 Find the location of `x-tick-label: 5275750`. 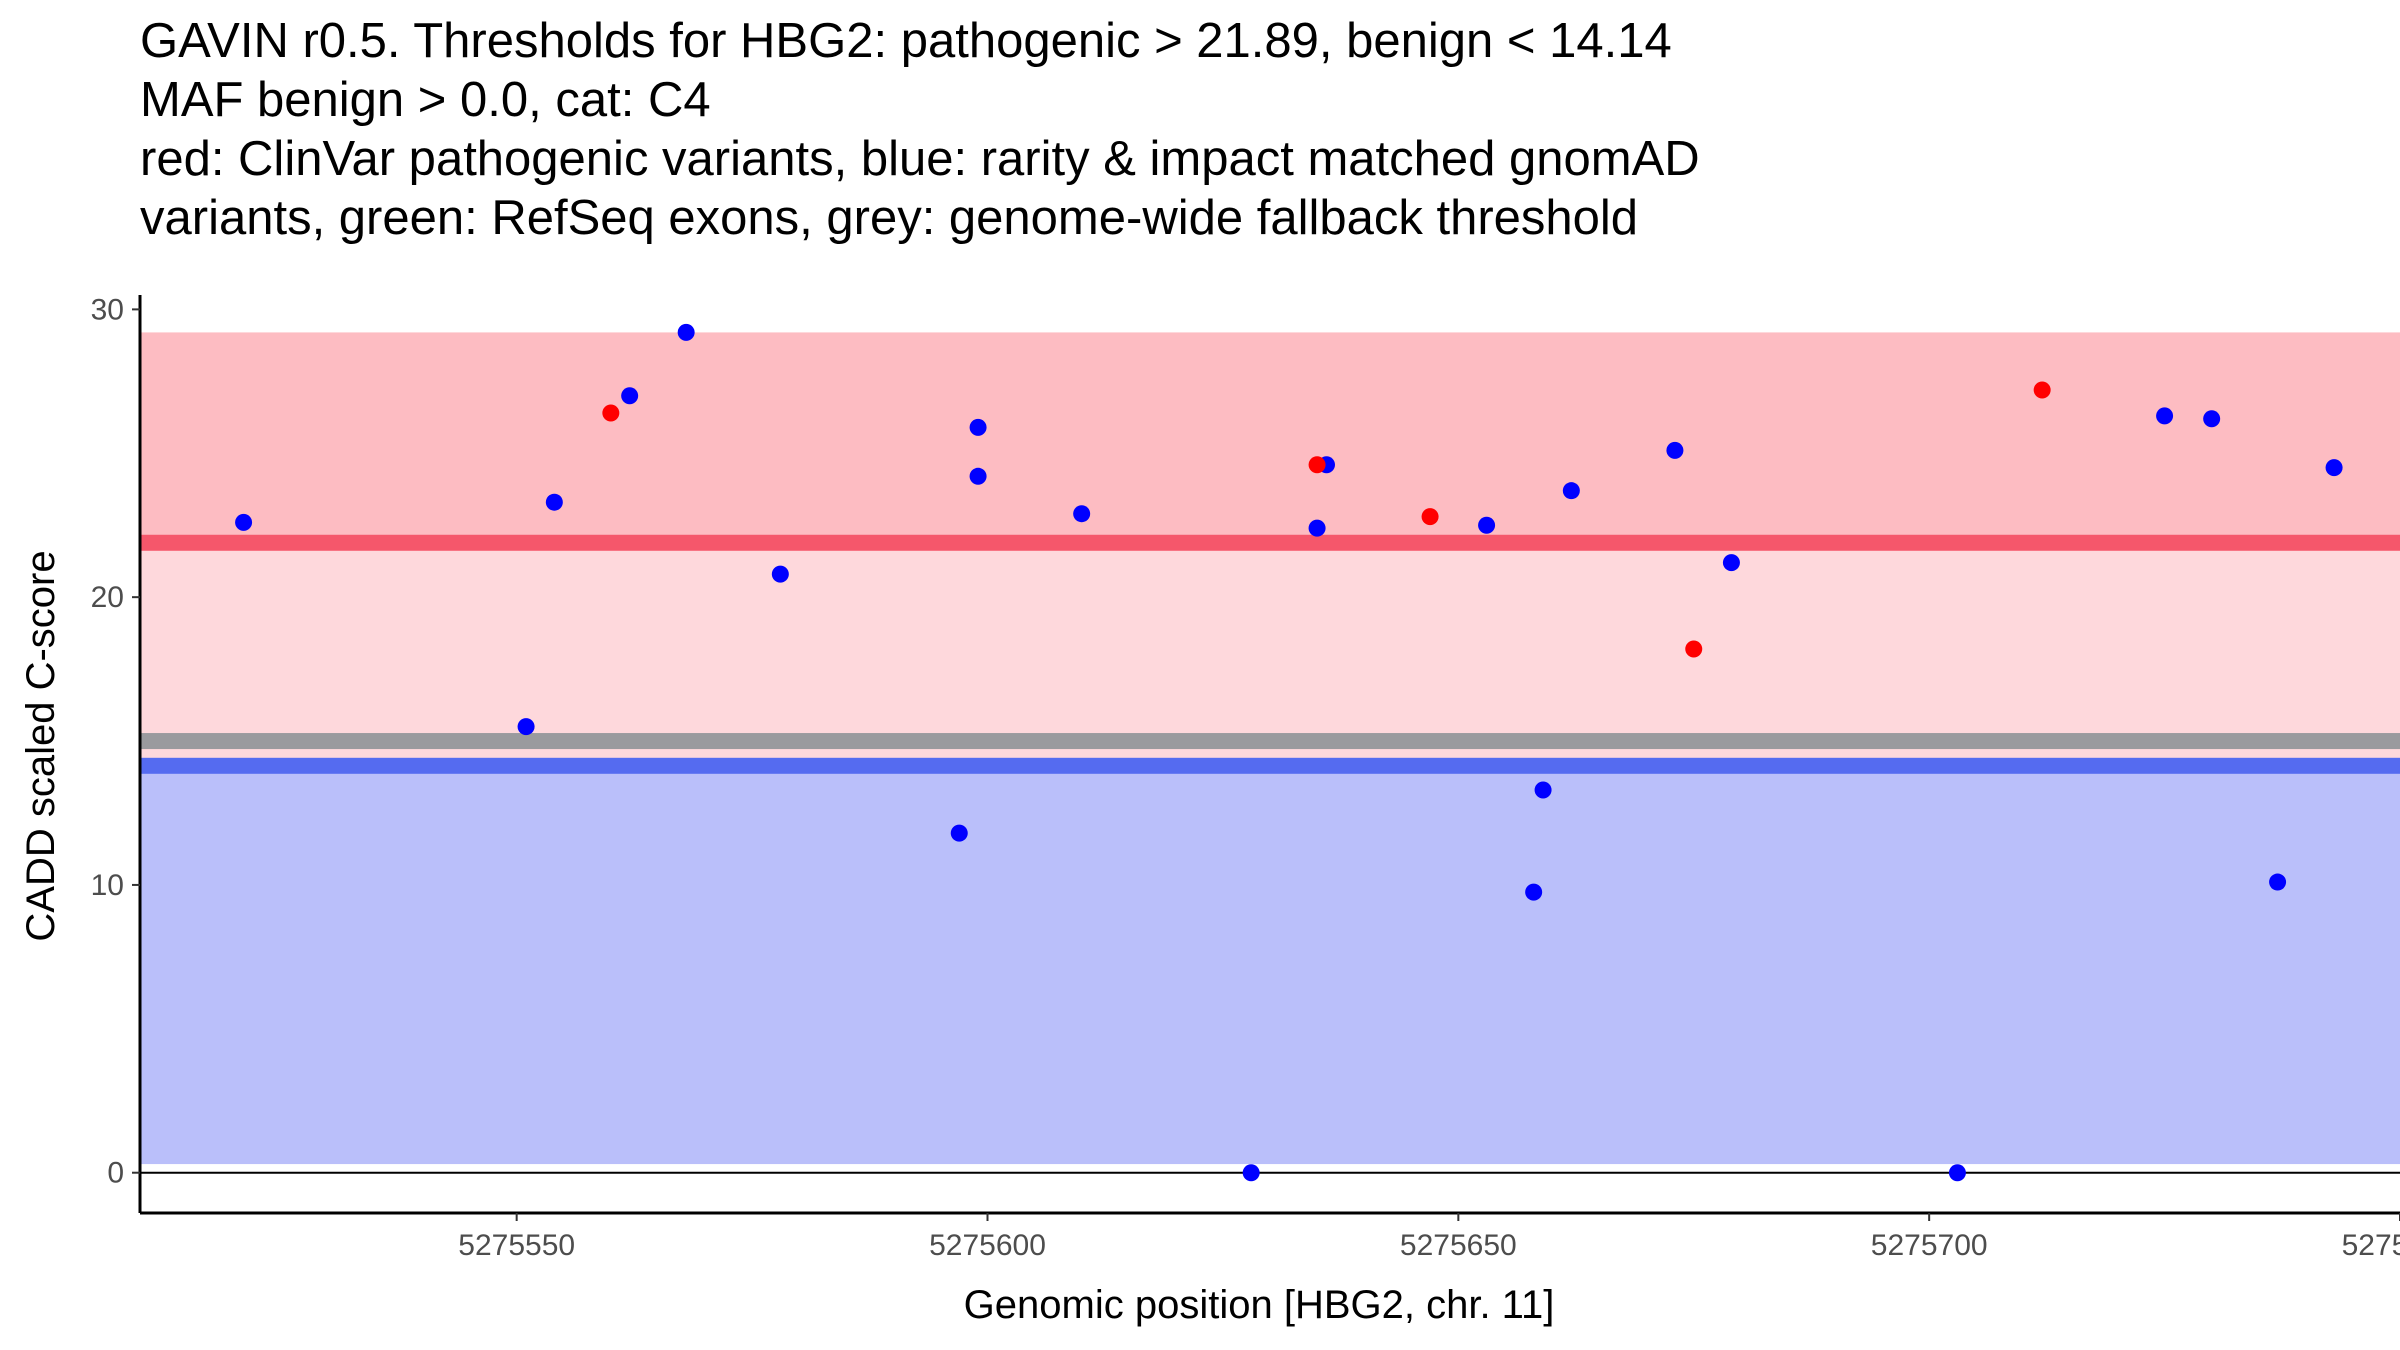

x-tick-label: 5275750 is located at coordinates (2371, 1245).